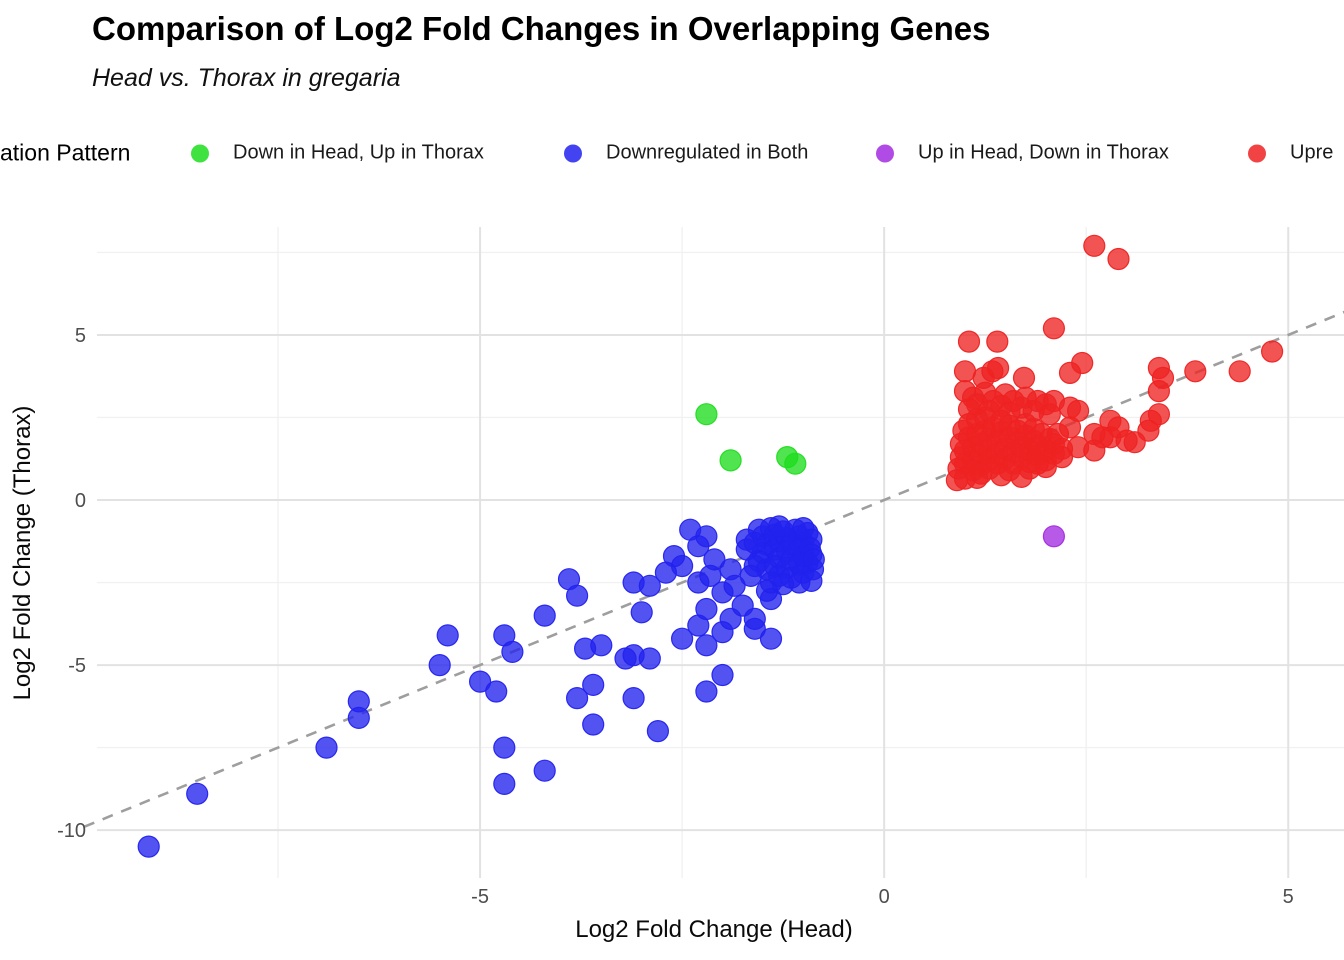 Image resolution: width=1344 pixels, height=960 pixels. I want to click on legend-title: ation Pattern, so click(65, 152).